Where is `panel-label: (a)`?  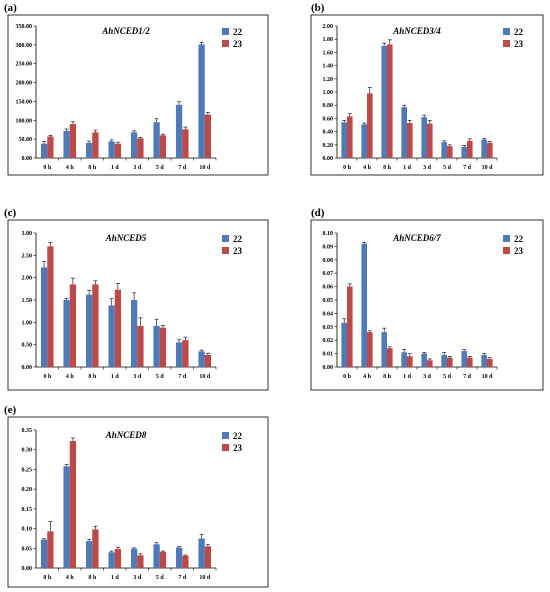
panel-label: (a) is located at coordinates (10, 8).